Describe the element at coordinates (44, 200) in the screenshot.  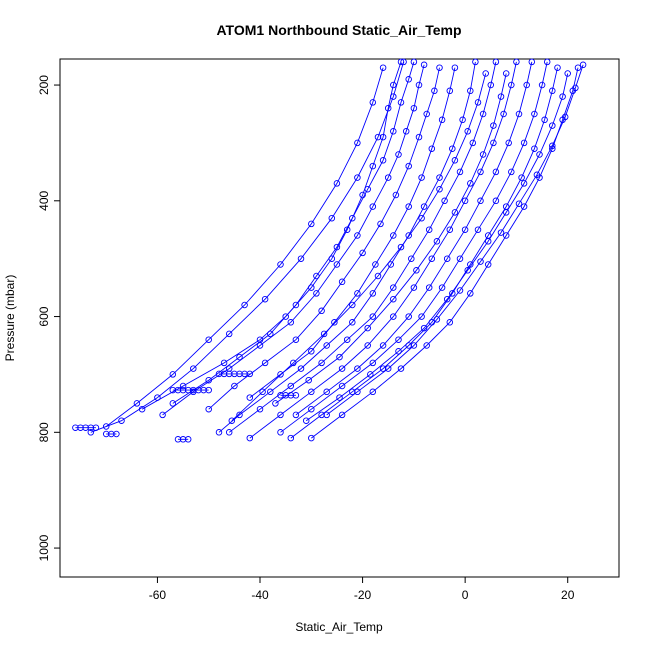
I see `y-tick-label: 400` at that location.